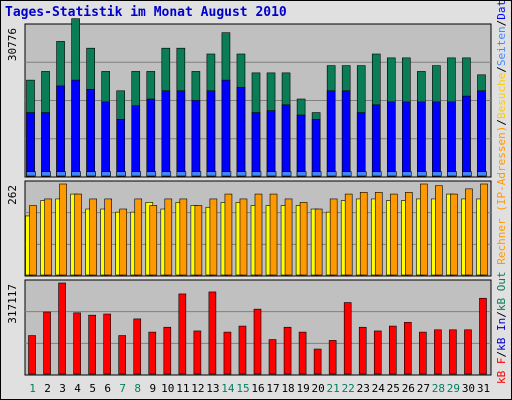  I want to click on x-tick-label-3: 3, so click(62, 388).